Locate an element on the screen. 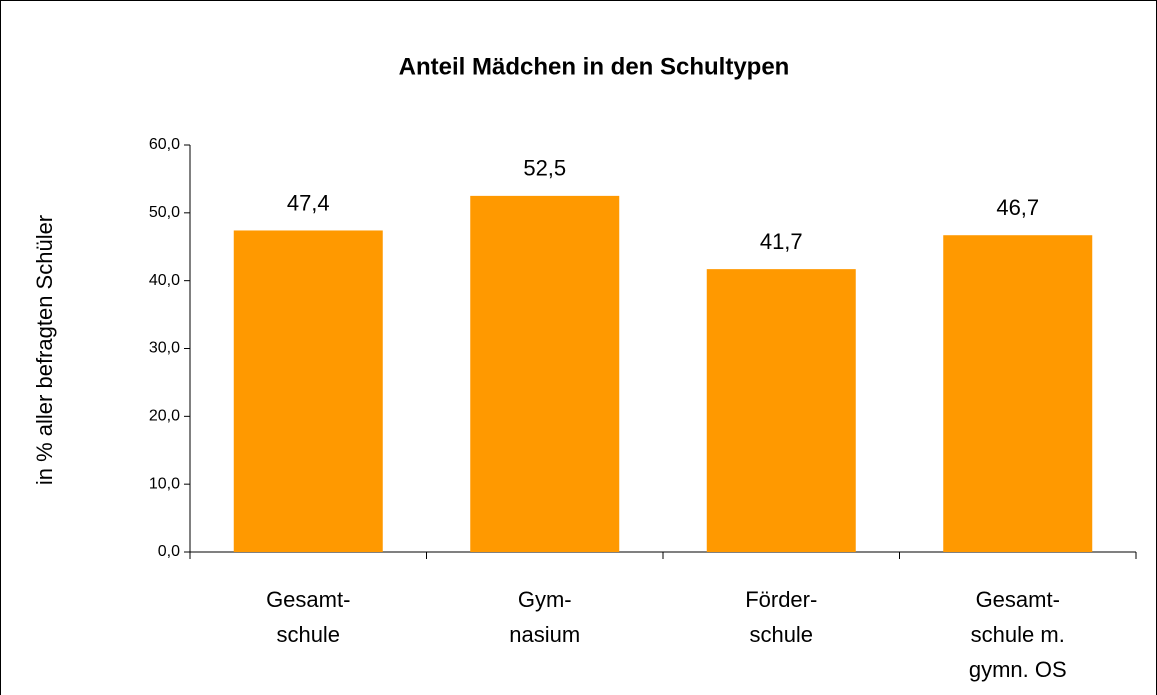  y-tick-label: 40,0 is located at coordinates (164, 280).